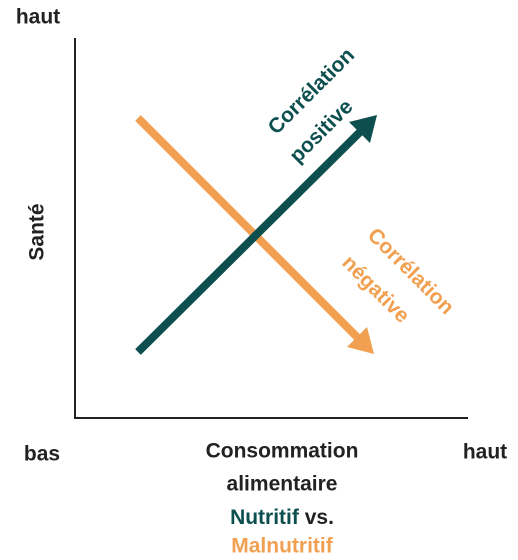 This screenshot has width=518, height=560. I want to click on negative-arrowhead, so click(360, 340).